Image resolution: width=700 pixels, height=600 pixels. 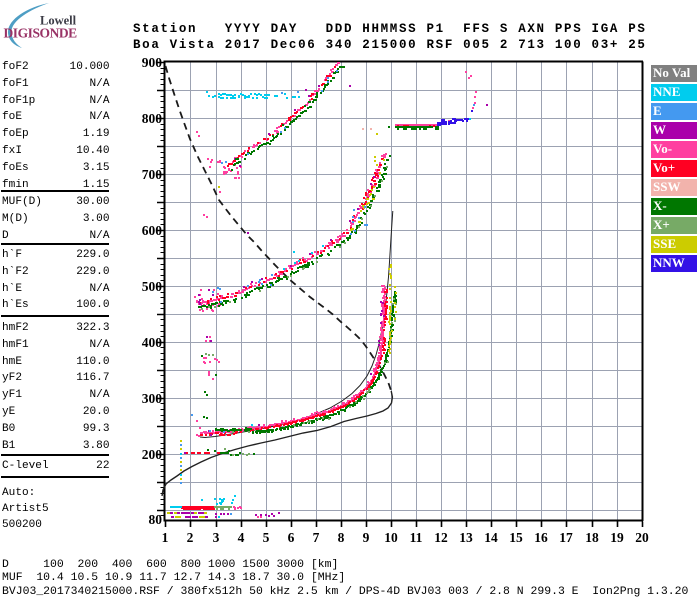 What do you see at coordinates (592, 537) in the screenshot?
I see `svg-text: 18` at bounding box center [592, 537].